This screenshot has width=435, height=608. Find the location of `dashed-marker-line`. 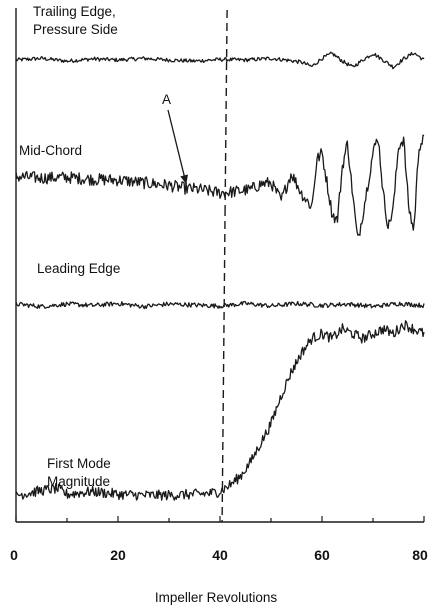

dashed-marker-line is located at coordinates (223, 365).